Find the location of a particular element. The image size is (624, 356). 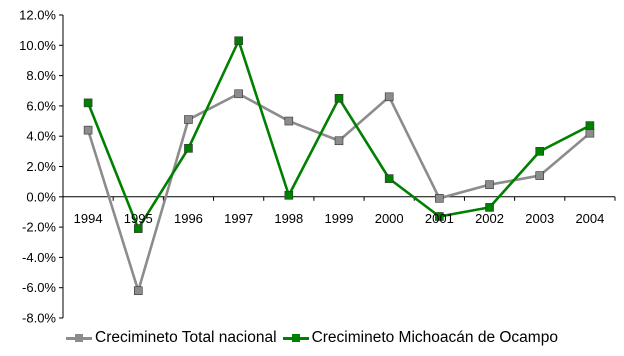

y-tick-label: -4.0% is located at coordinates (39, 257).